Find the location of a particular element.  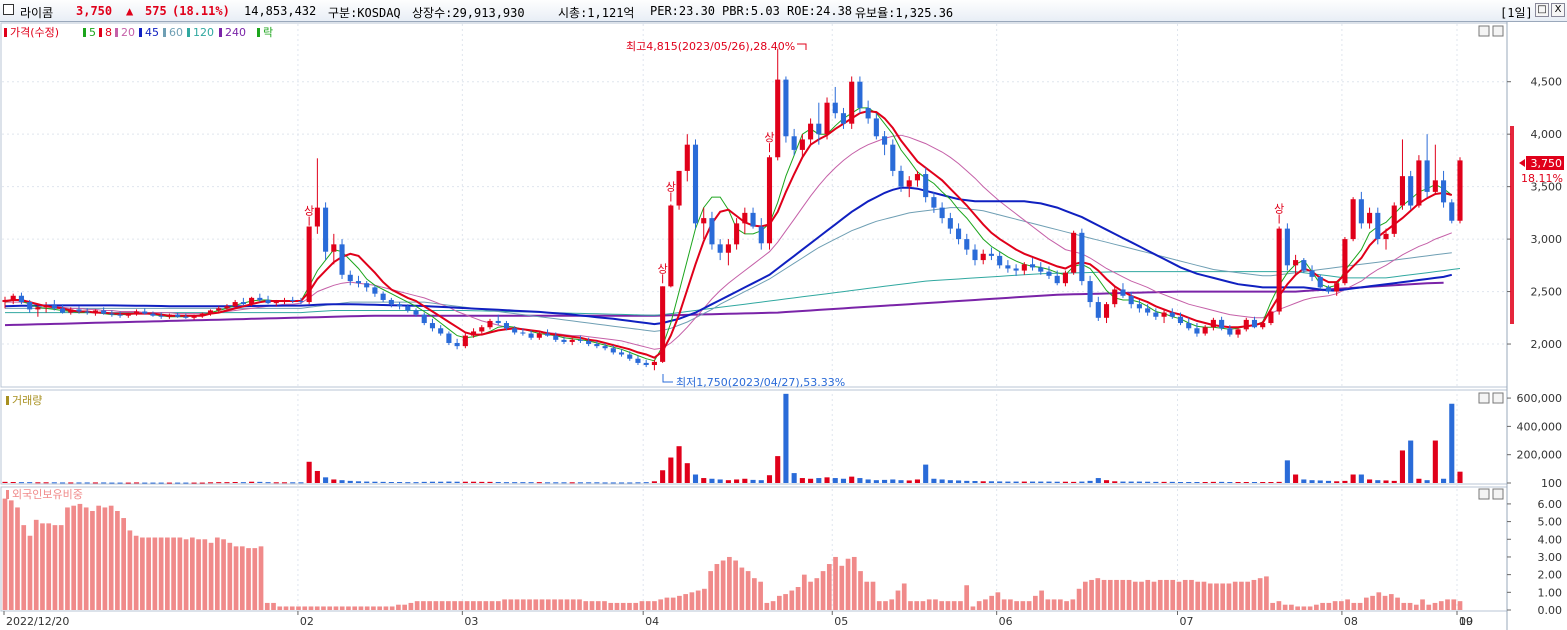

volume-panel-minimize-button is located at coordinates (1484, 398).